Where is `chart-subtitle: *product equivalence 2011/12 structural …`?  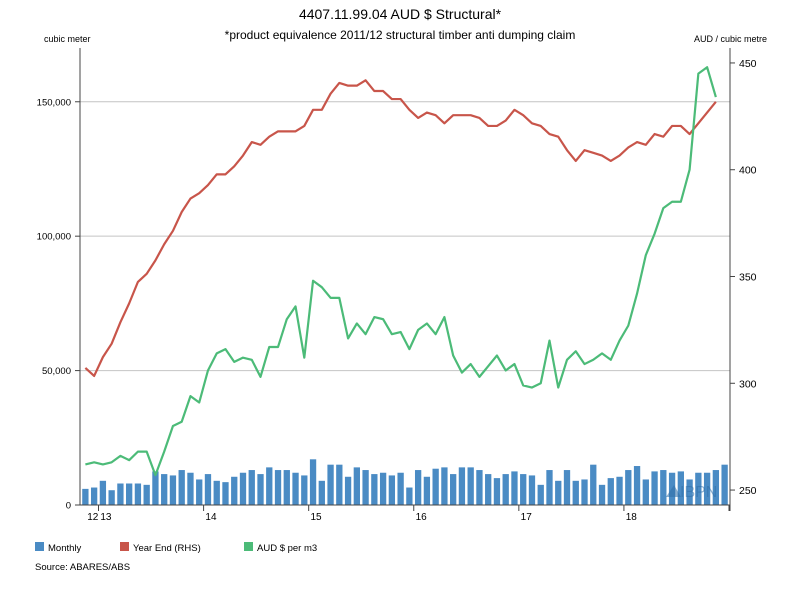 chart-subtitle: *product equivalence 2011/12 structural … is located at coordinates (400, 35).